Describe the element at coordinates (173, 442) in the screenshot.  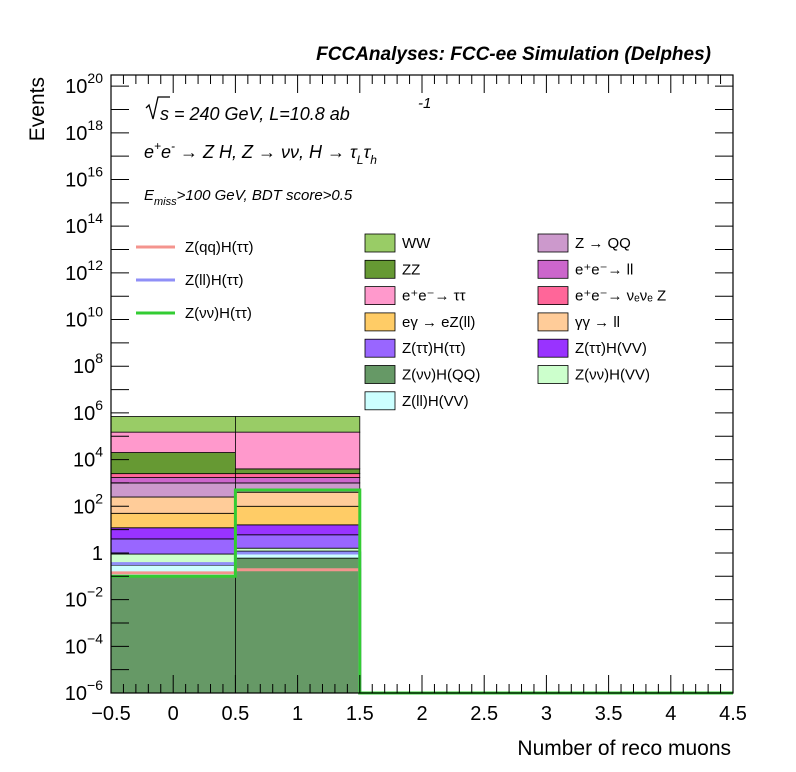
I see `stack-bar-bin1-e-e` at that location.